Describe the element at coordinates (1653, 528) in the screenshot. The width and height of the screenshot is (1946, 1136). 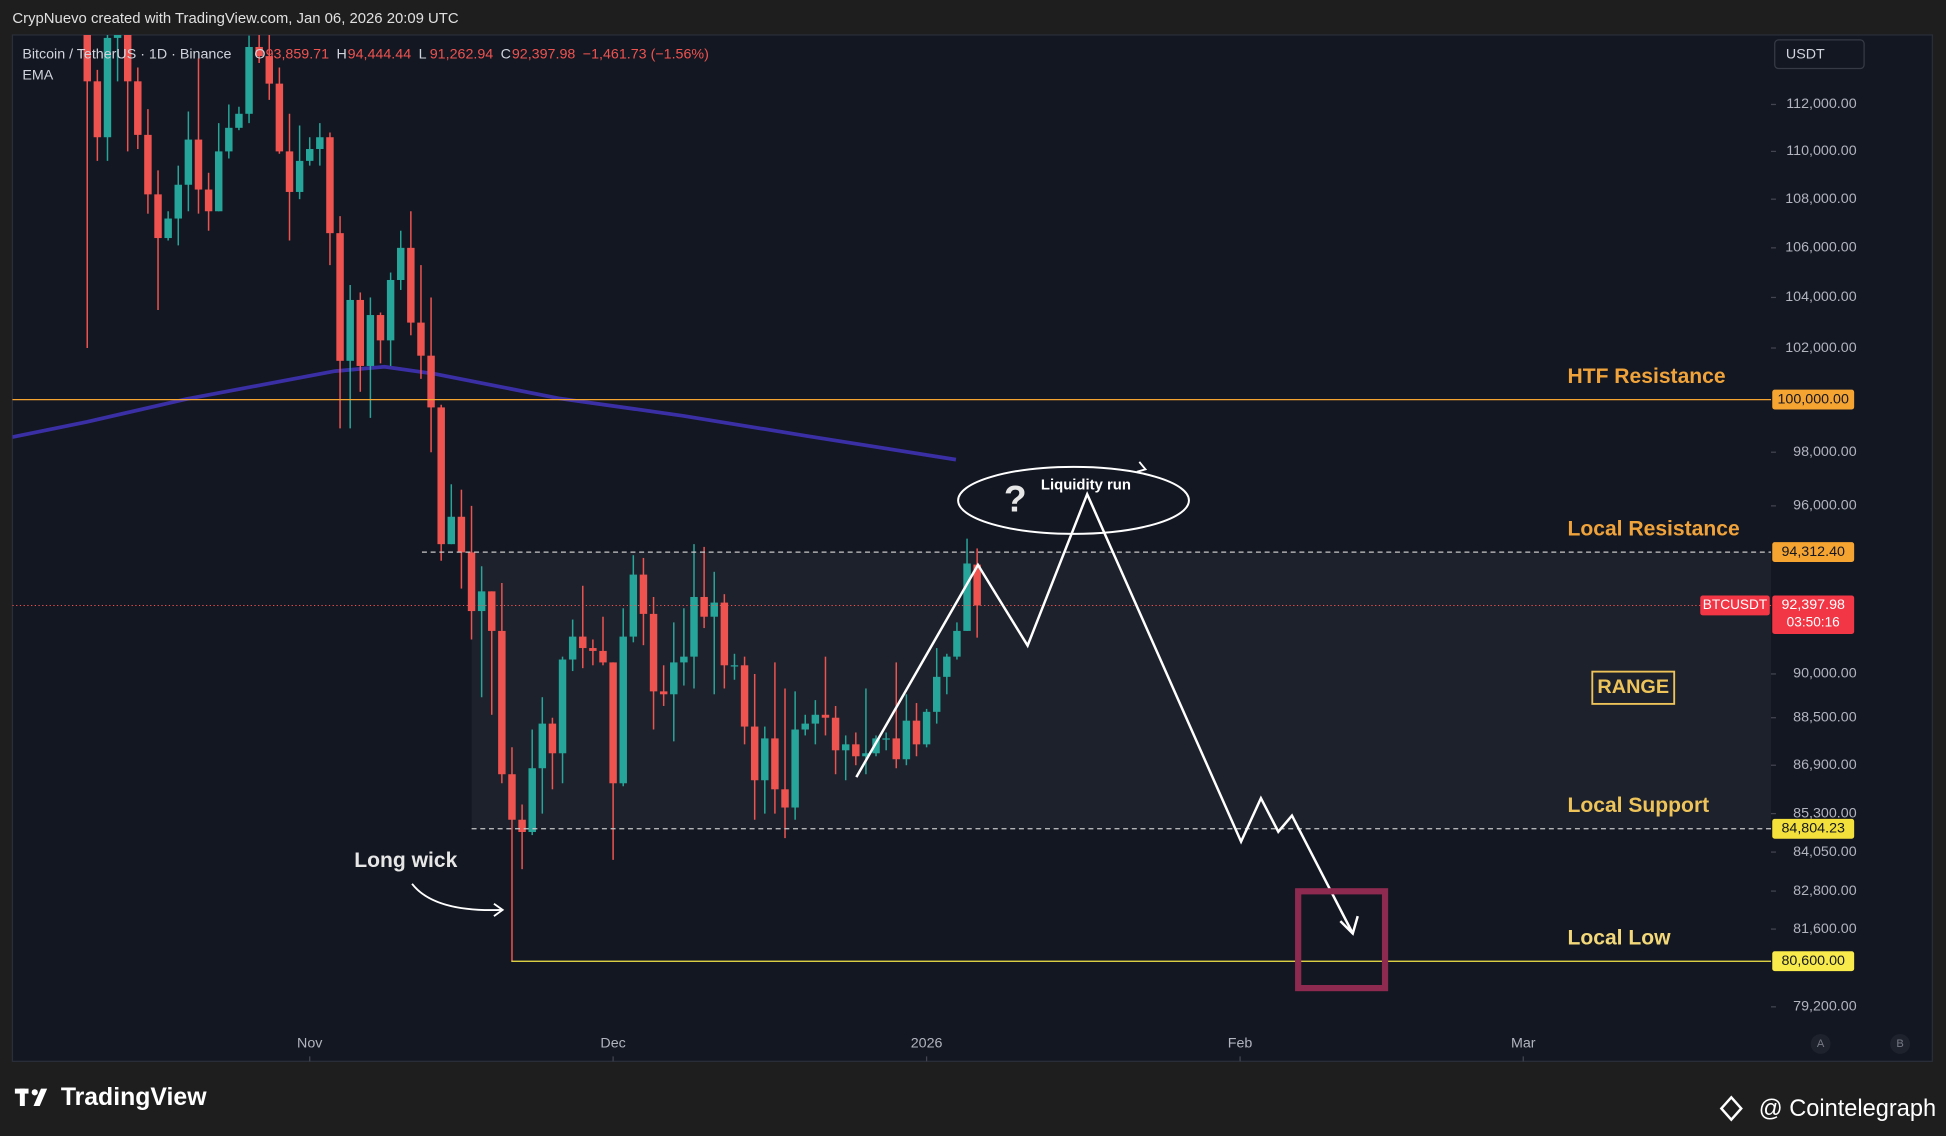
I see `level-name: Local Resistance` at that location.